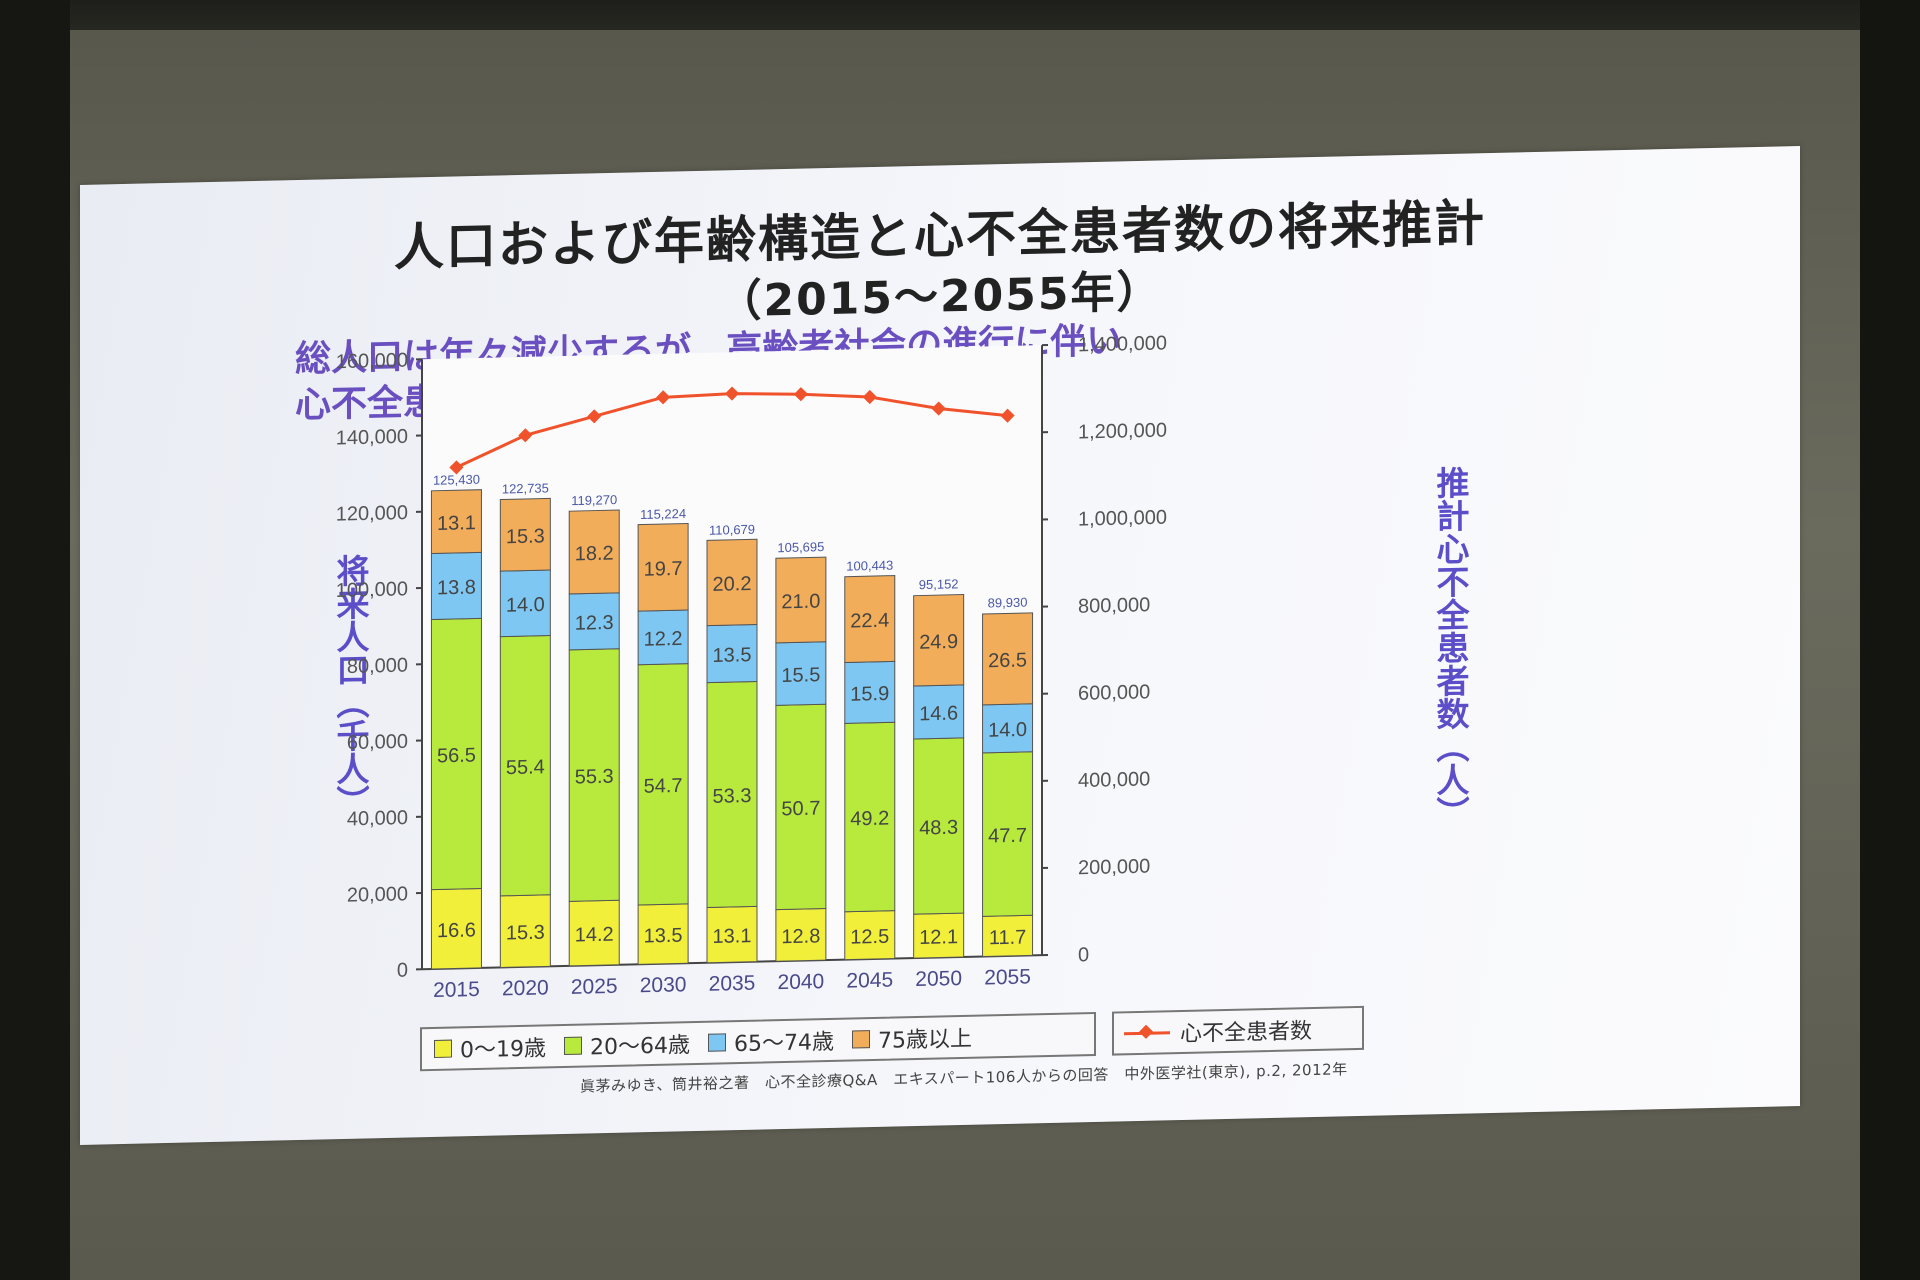 The image size is (1920, 1280). What do you see at coordinates (1008, 603) in the screenshot?
I see `bar-total-label: 89,930` at bounding box center [1008, 603].